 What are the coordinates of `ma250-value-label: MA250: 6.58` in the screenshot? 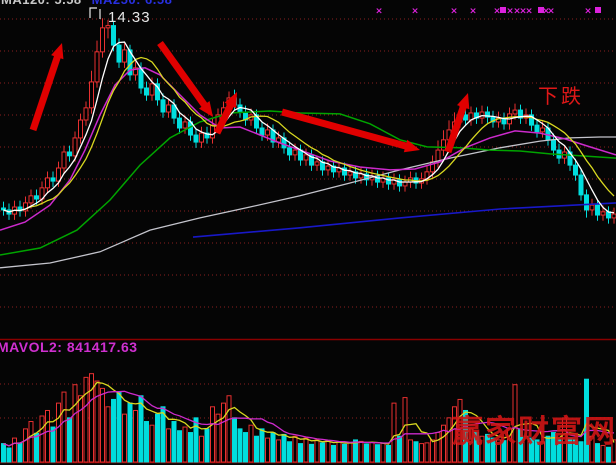 It's located at (132, 3).